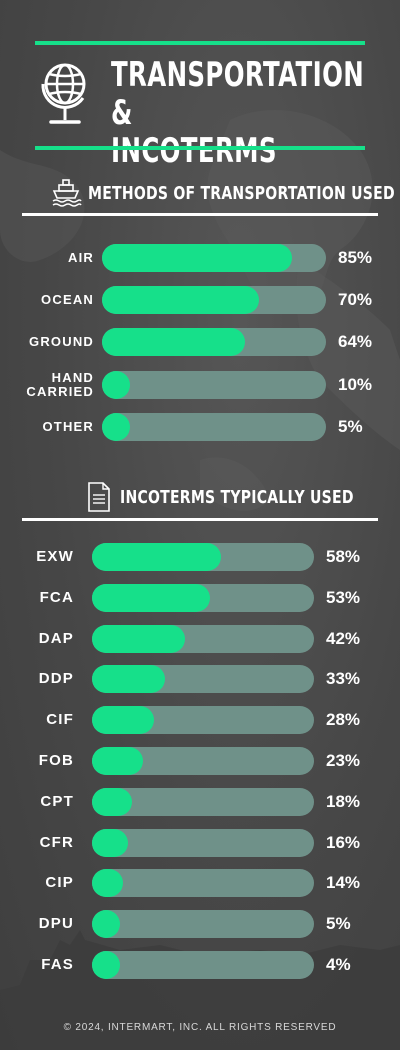  I want to click on bar-value-label: 4%, so click(338, 964).